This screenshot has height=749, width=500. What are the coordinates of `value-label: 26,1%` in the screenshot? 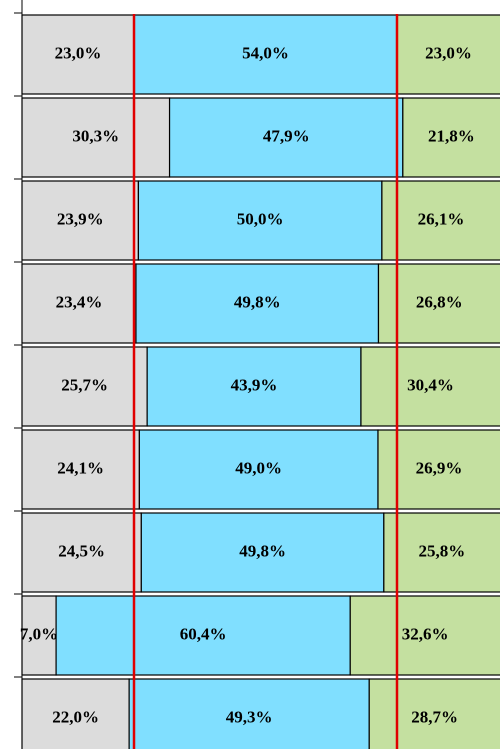 It's located at (441, 218).